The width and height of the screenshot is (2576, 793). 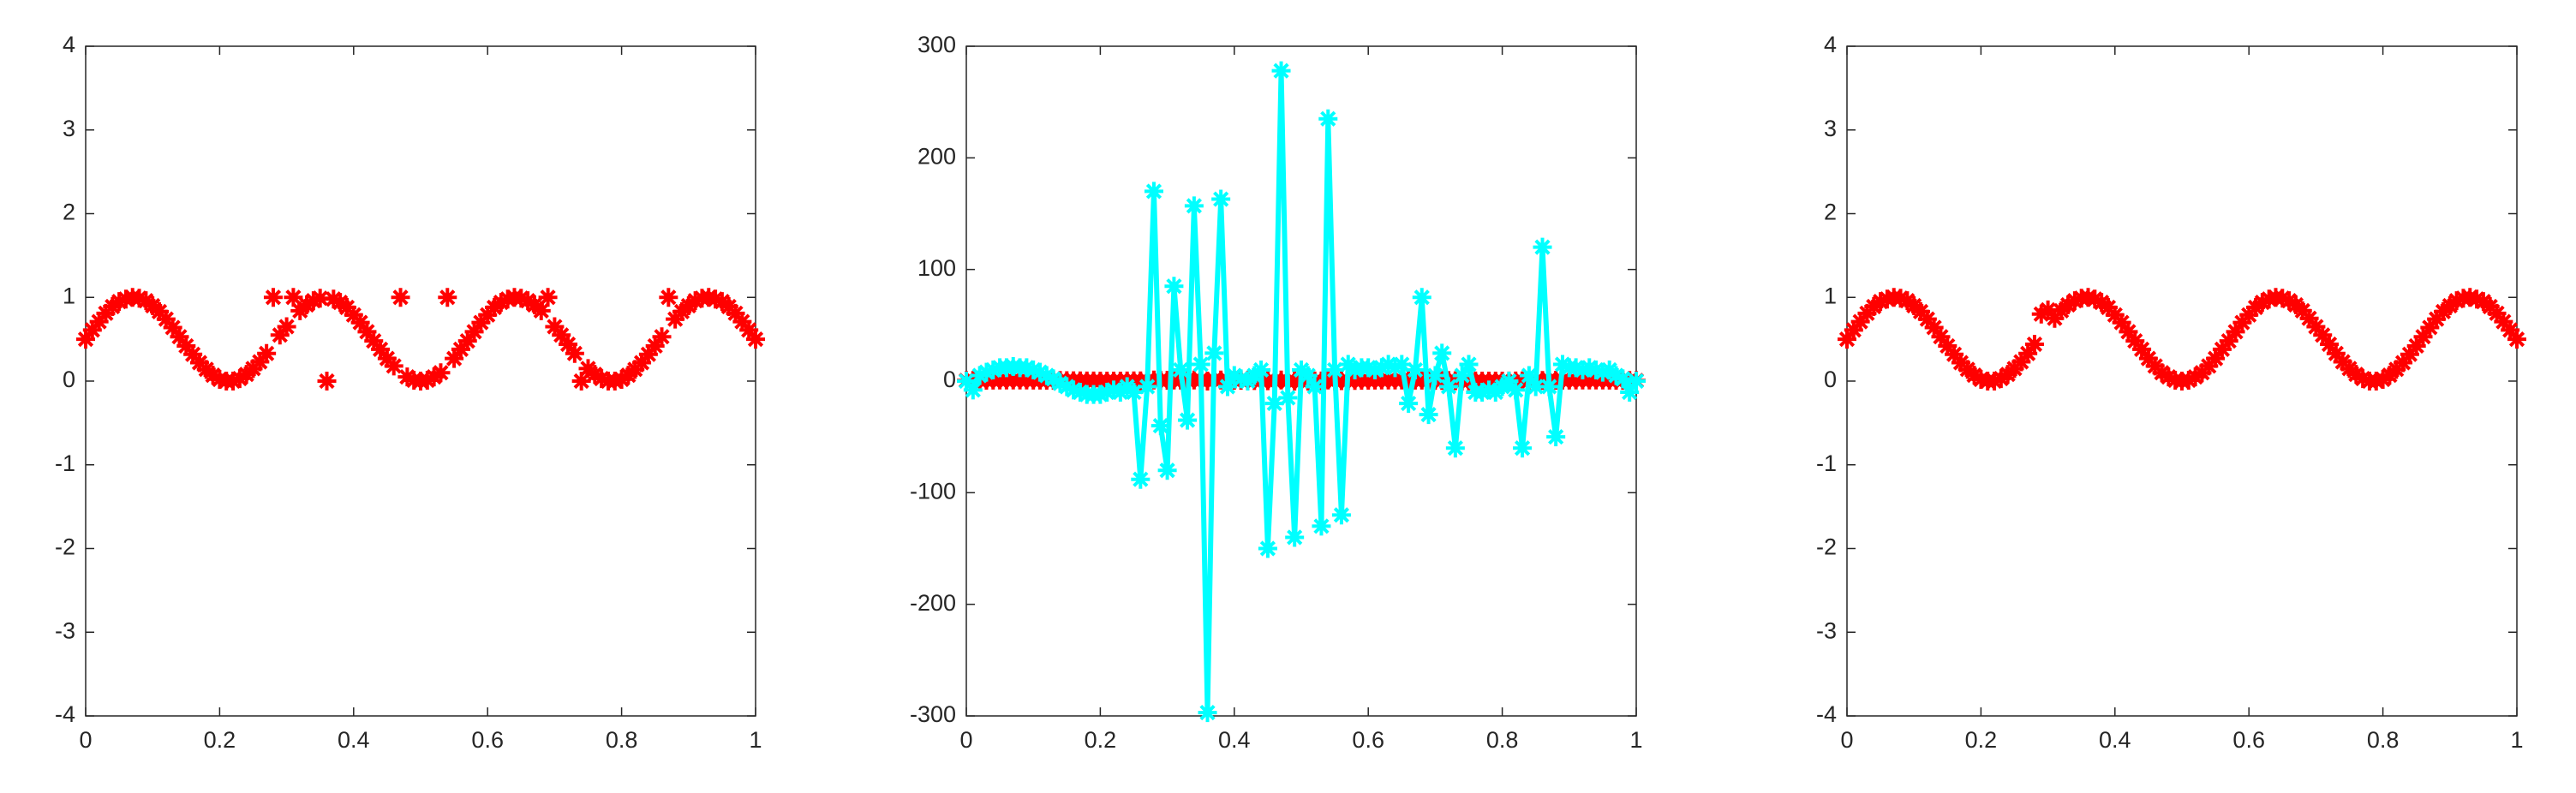 I want to click on series, so click(x=421, y=339).